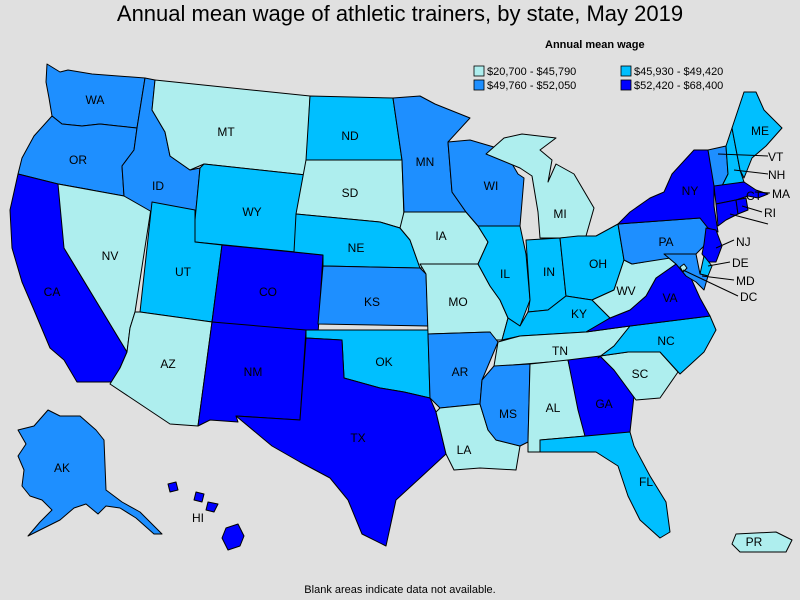  I want to click on label-nd: ND, so click(350, 136).